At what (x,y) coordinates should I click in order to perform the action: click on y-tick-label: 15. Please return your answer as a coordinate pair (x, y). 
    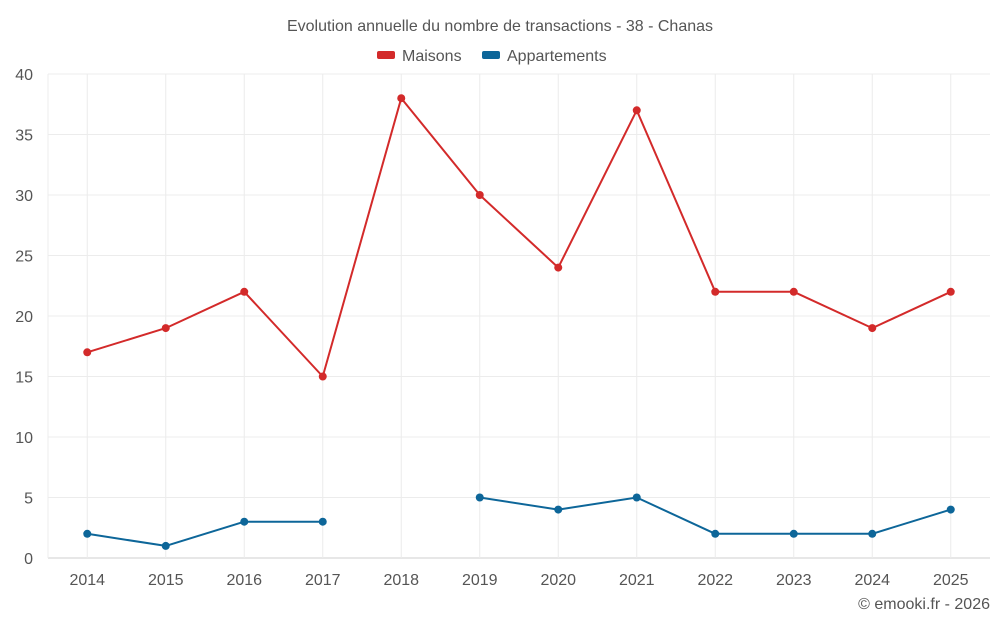
    Looking at the image, I should click on (24, 378).